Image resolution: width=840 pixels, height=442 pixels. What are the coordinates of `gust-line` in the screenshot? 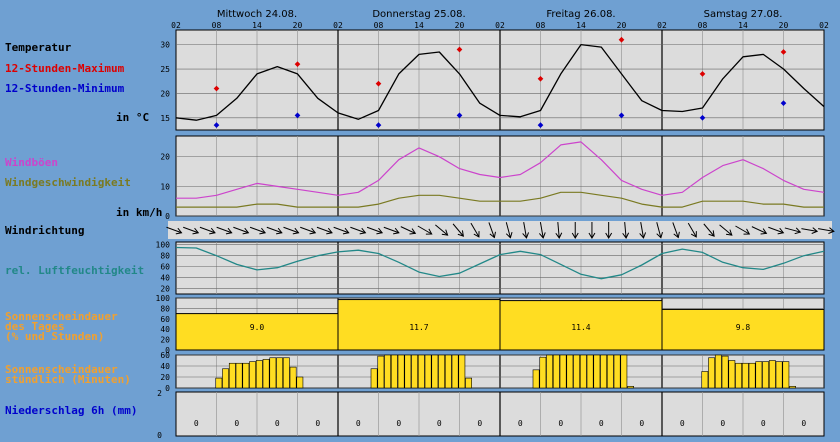 It's located at (500, 170).